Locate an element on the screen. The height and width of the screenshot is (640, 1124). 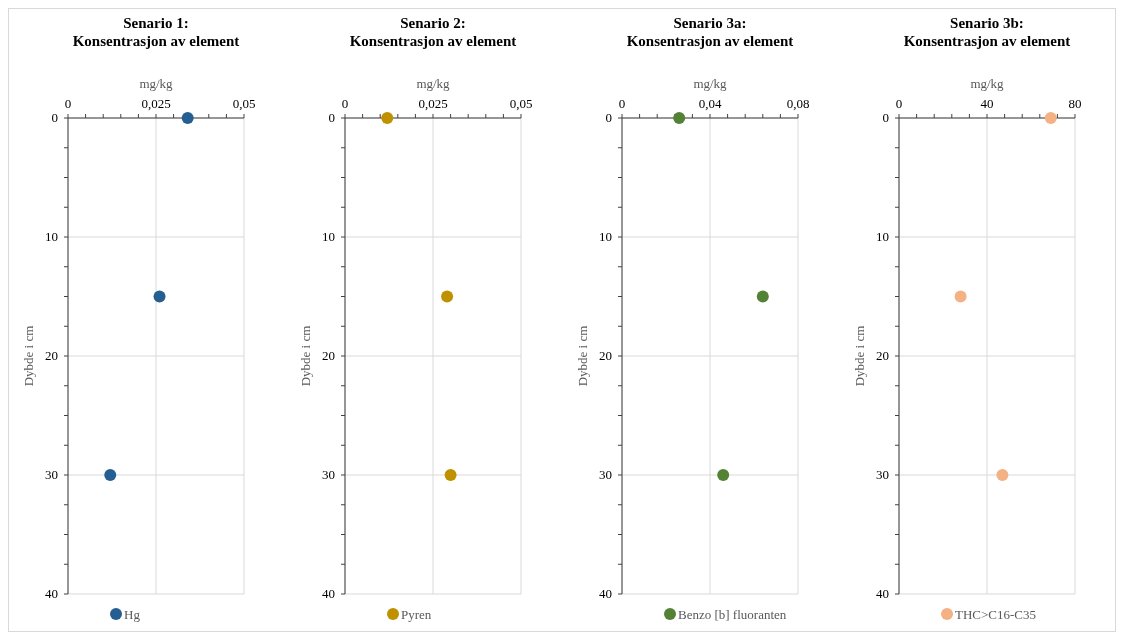
x-tick-label: 0,04 is located at coordinates (710, 103).